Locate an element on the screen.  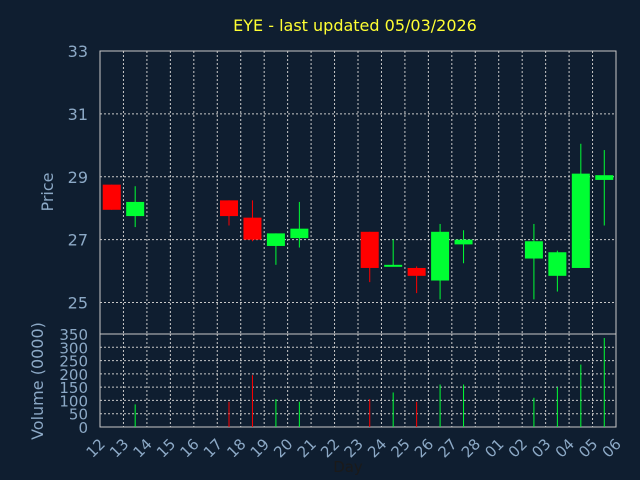
x-axis-label: Day is located at coordinates (348, 467).